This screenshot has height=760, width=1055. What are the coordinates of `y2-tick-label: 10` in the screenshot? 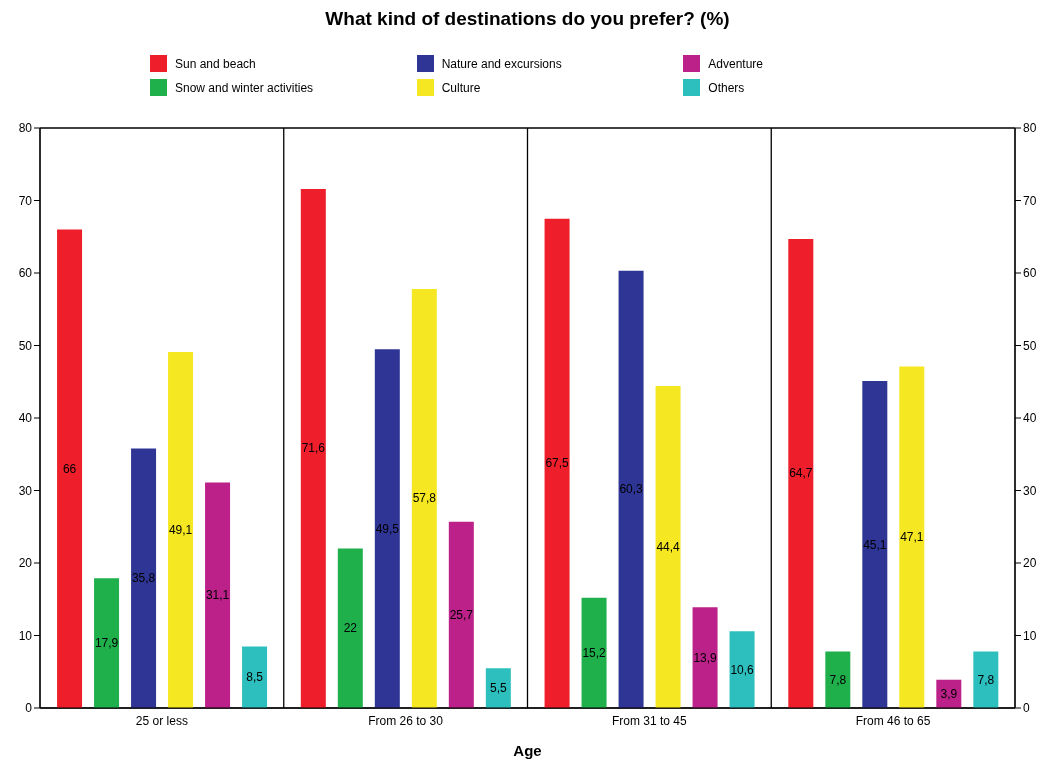 It's located at (1030, 635).